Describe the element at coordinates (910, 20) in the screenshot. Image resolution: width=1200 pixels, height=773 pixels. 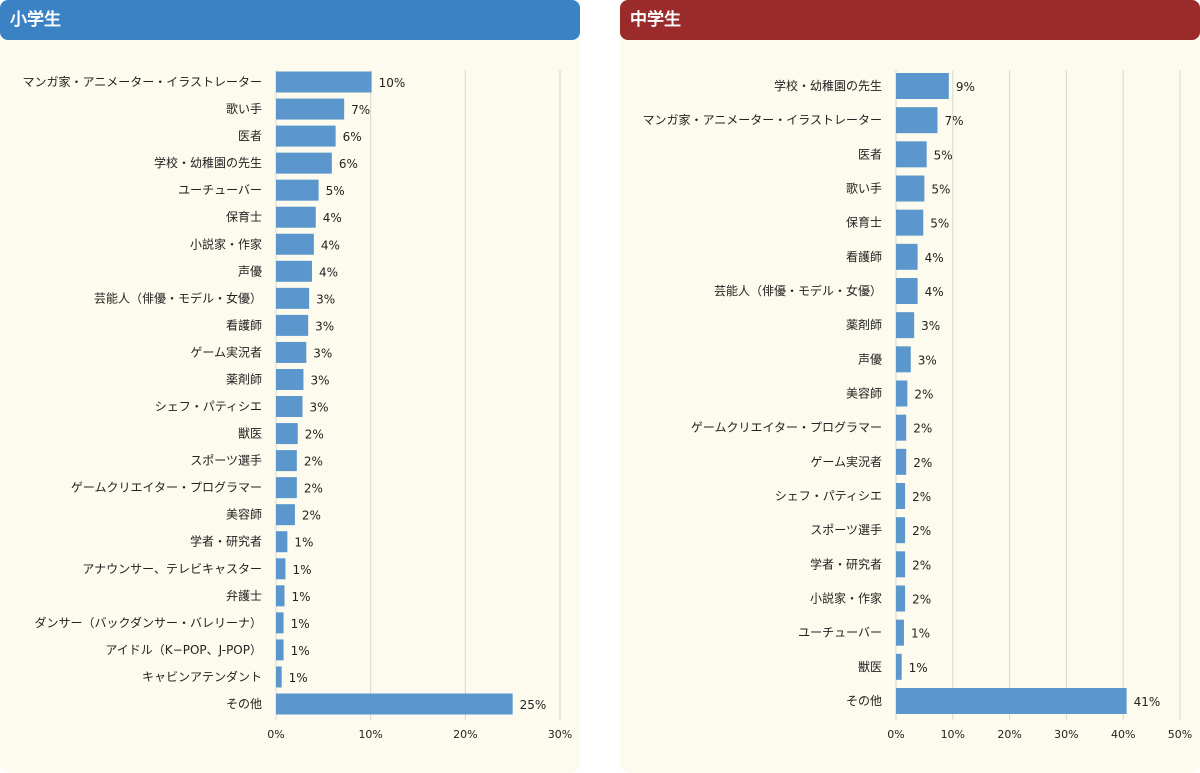
I see `junior-high-title: 中学生` at that location.